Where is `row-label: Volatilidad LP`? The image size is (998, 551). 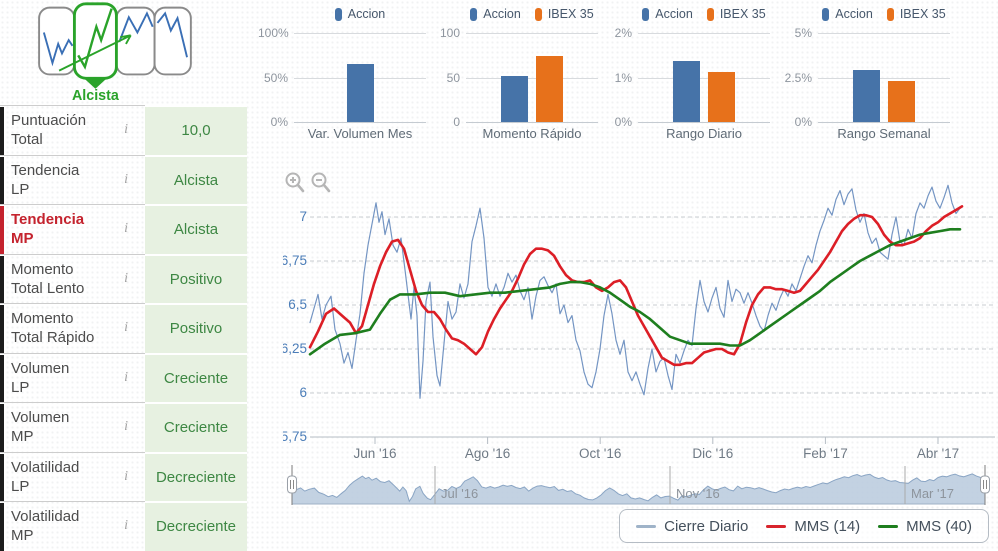 row-label: Volatilidad LP is located at coordinates (45, 477).